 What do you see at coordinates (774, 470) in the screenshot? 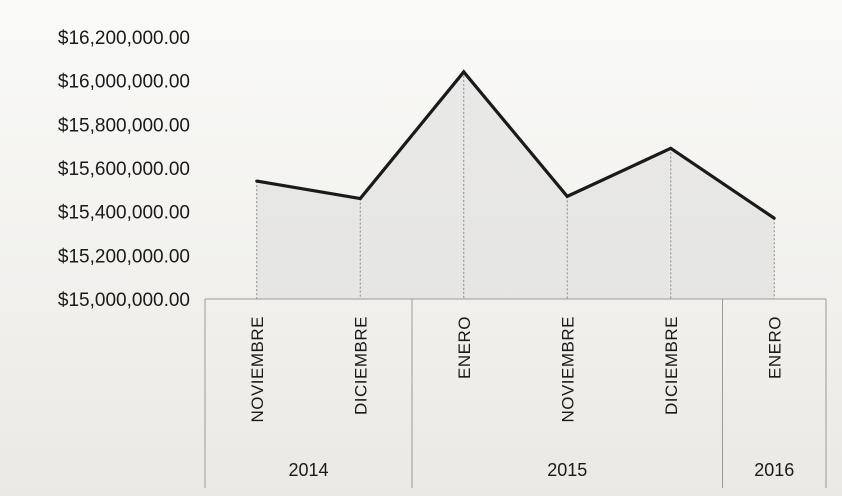
I see `year-label: 2016` at bounding box center [774, 470].